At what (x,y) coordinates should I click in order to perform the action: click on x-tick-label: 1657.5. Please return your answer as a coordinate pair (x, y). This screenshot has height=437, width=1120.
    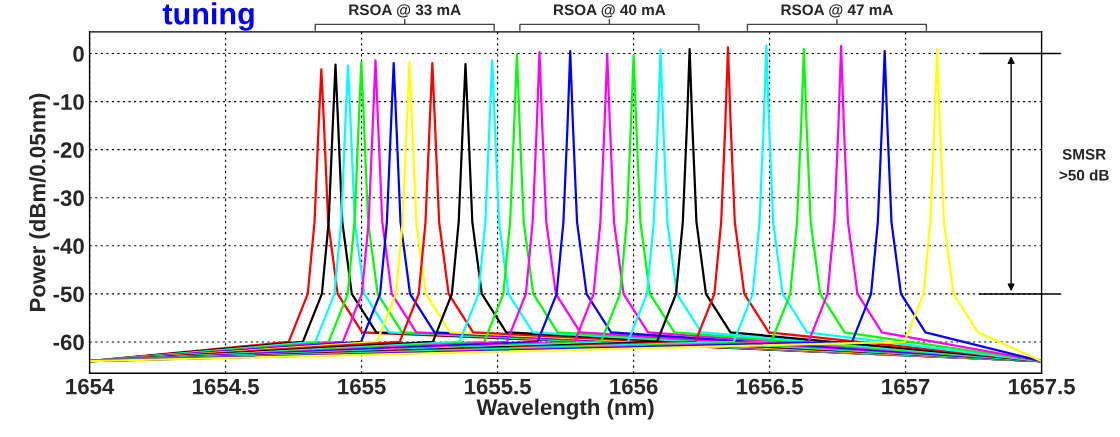
    Looking at the image, I should click on (1042, 386).